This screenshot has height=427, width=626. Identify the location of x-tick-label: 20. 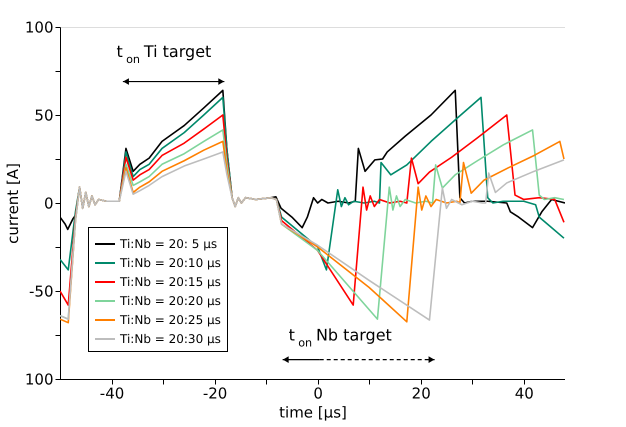
(421, 393).